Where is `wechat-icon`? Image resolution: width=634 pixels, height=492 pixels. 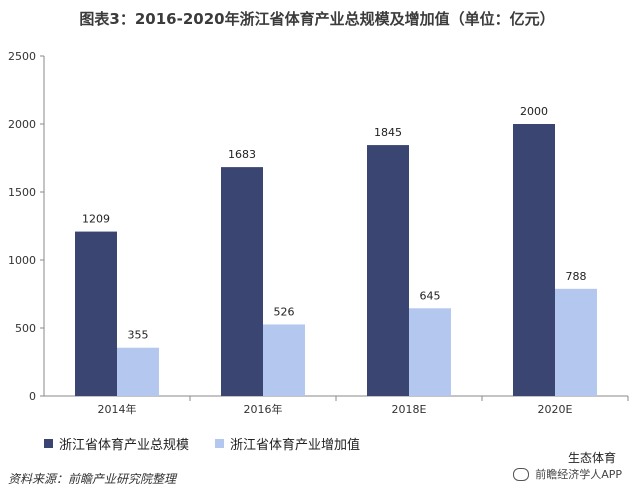 wechat-icon is located at coordinates (521, 474).